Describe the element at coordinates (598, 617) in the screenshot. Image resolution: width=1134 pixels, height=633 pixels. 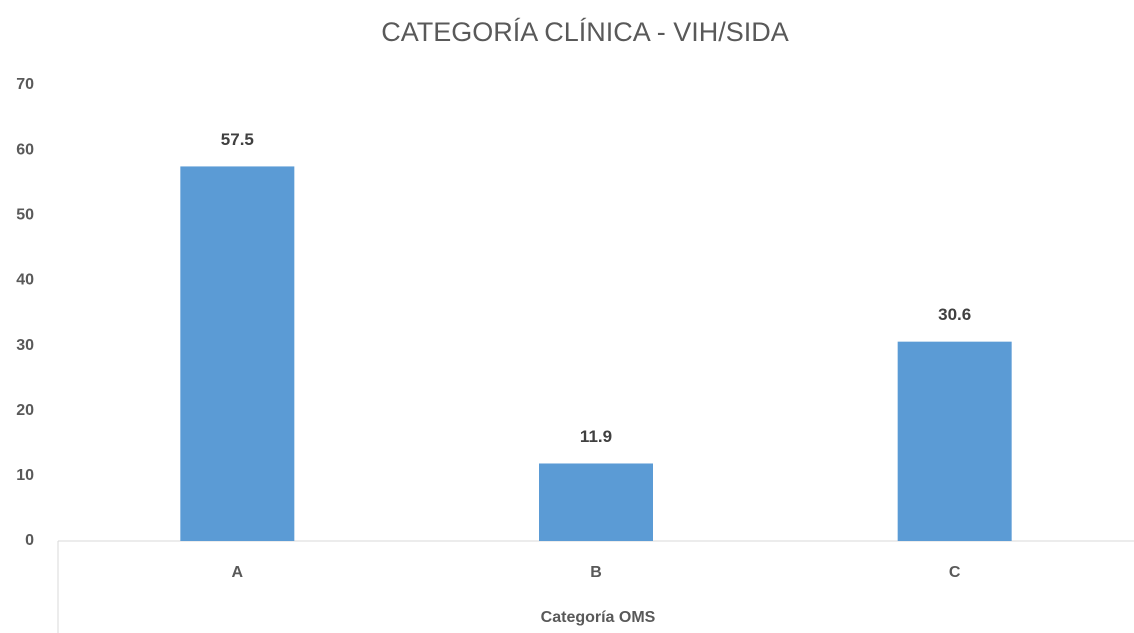
I see `x-axis-label: Categoría OMS` at that location.